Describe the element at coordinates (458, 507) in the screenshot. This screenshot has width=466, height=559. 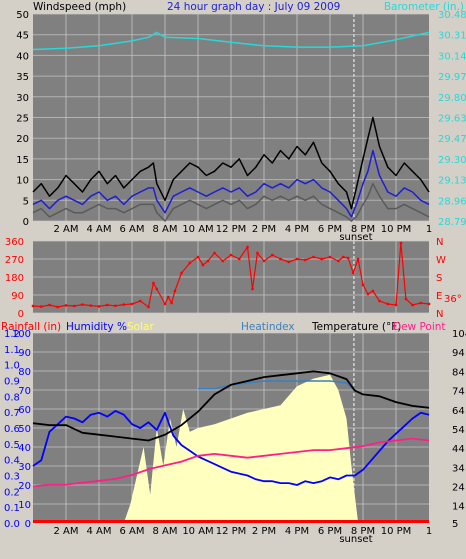
I see `temperature-tick-label: 14` at that location.